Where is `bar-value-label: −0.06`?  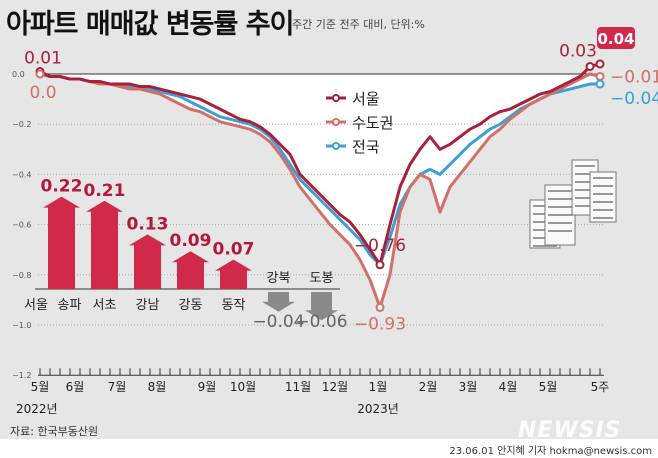 bar-value-label: −0.06 is located at coordinates (321, 322).